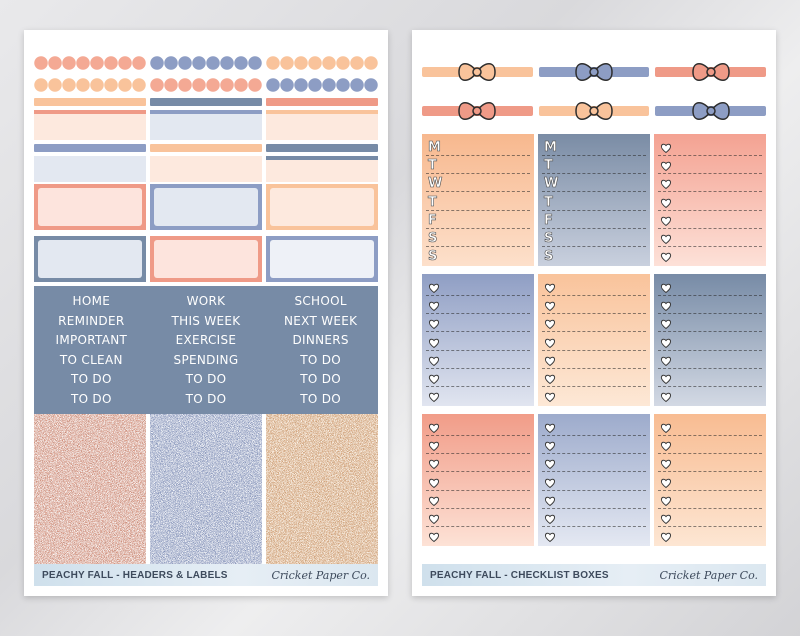 The height and width of the screenshot is (636, 800). I want to click on glitter-coral, so click(90, 489).